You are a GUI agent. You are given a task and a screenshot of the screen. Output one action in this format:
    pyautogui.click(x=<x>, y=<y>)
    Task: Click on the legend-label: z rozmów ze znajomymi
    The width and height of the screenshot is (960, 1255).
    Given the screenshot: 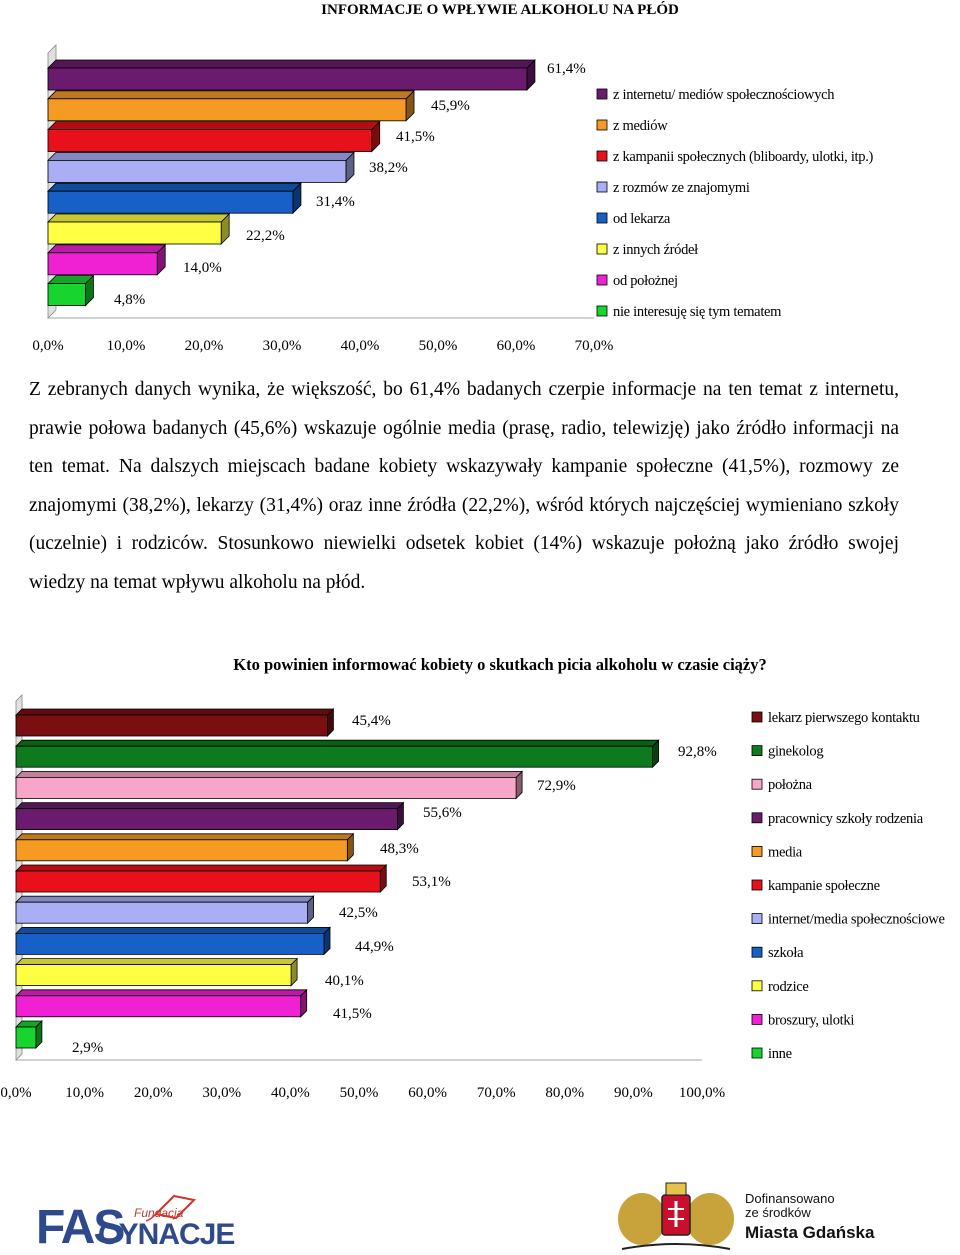 What is the action you would take?
    pyautogui.click(x=681, y=188)
    